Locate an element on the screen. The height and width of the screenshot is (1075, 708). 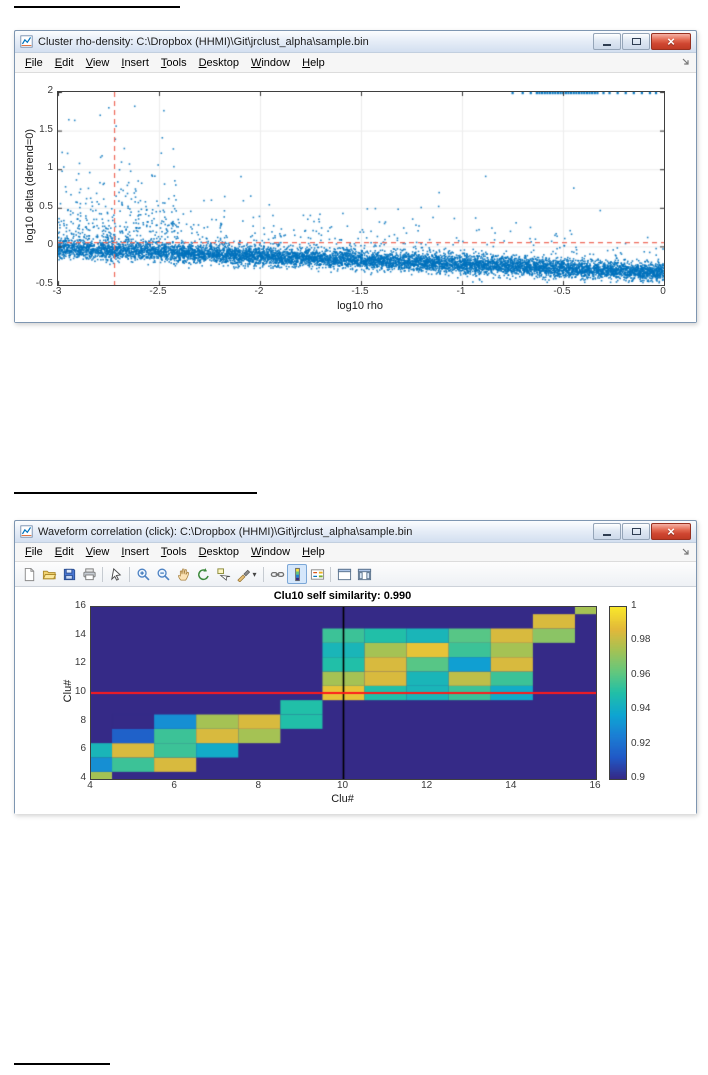
chevron-down-icon: ▾ is located at coordinates (254, 574).